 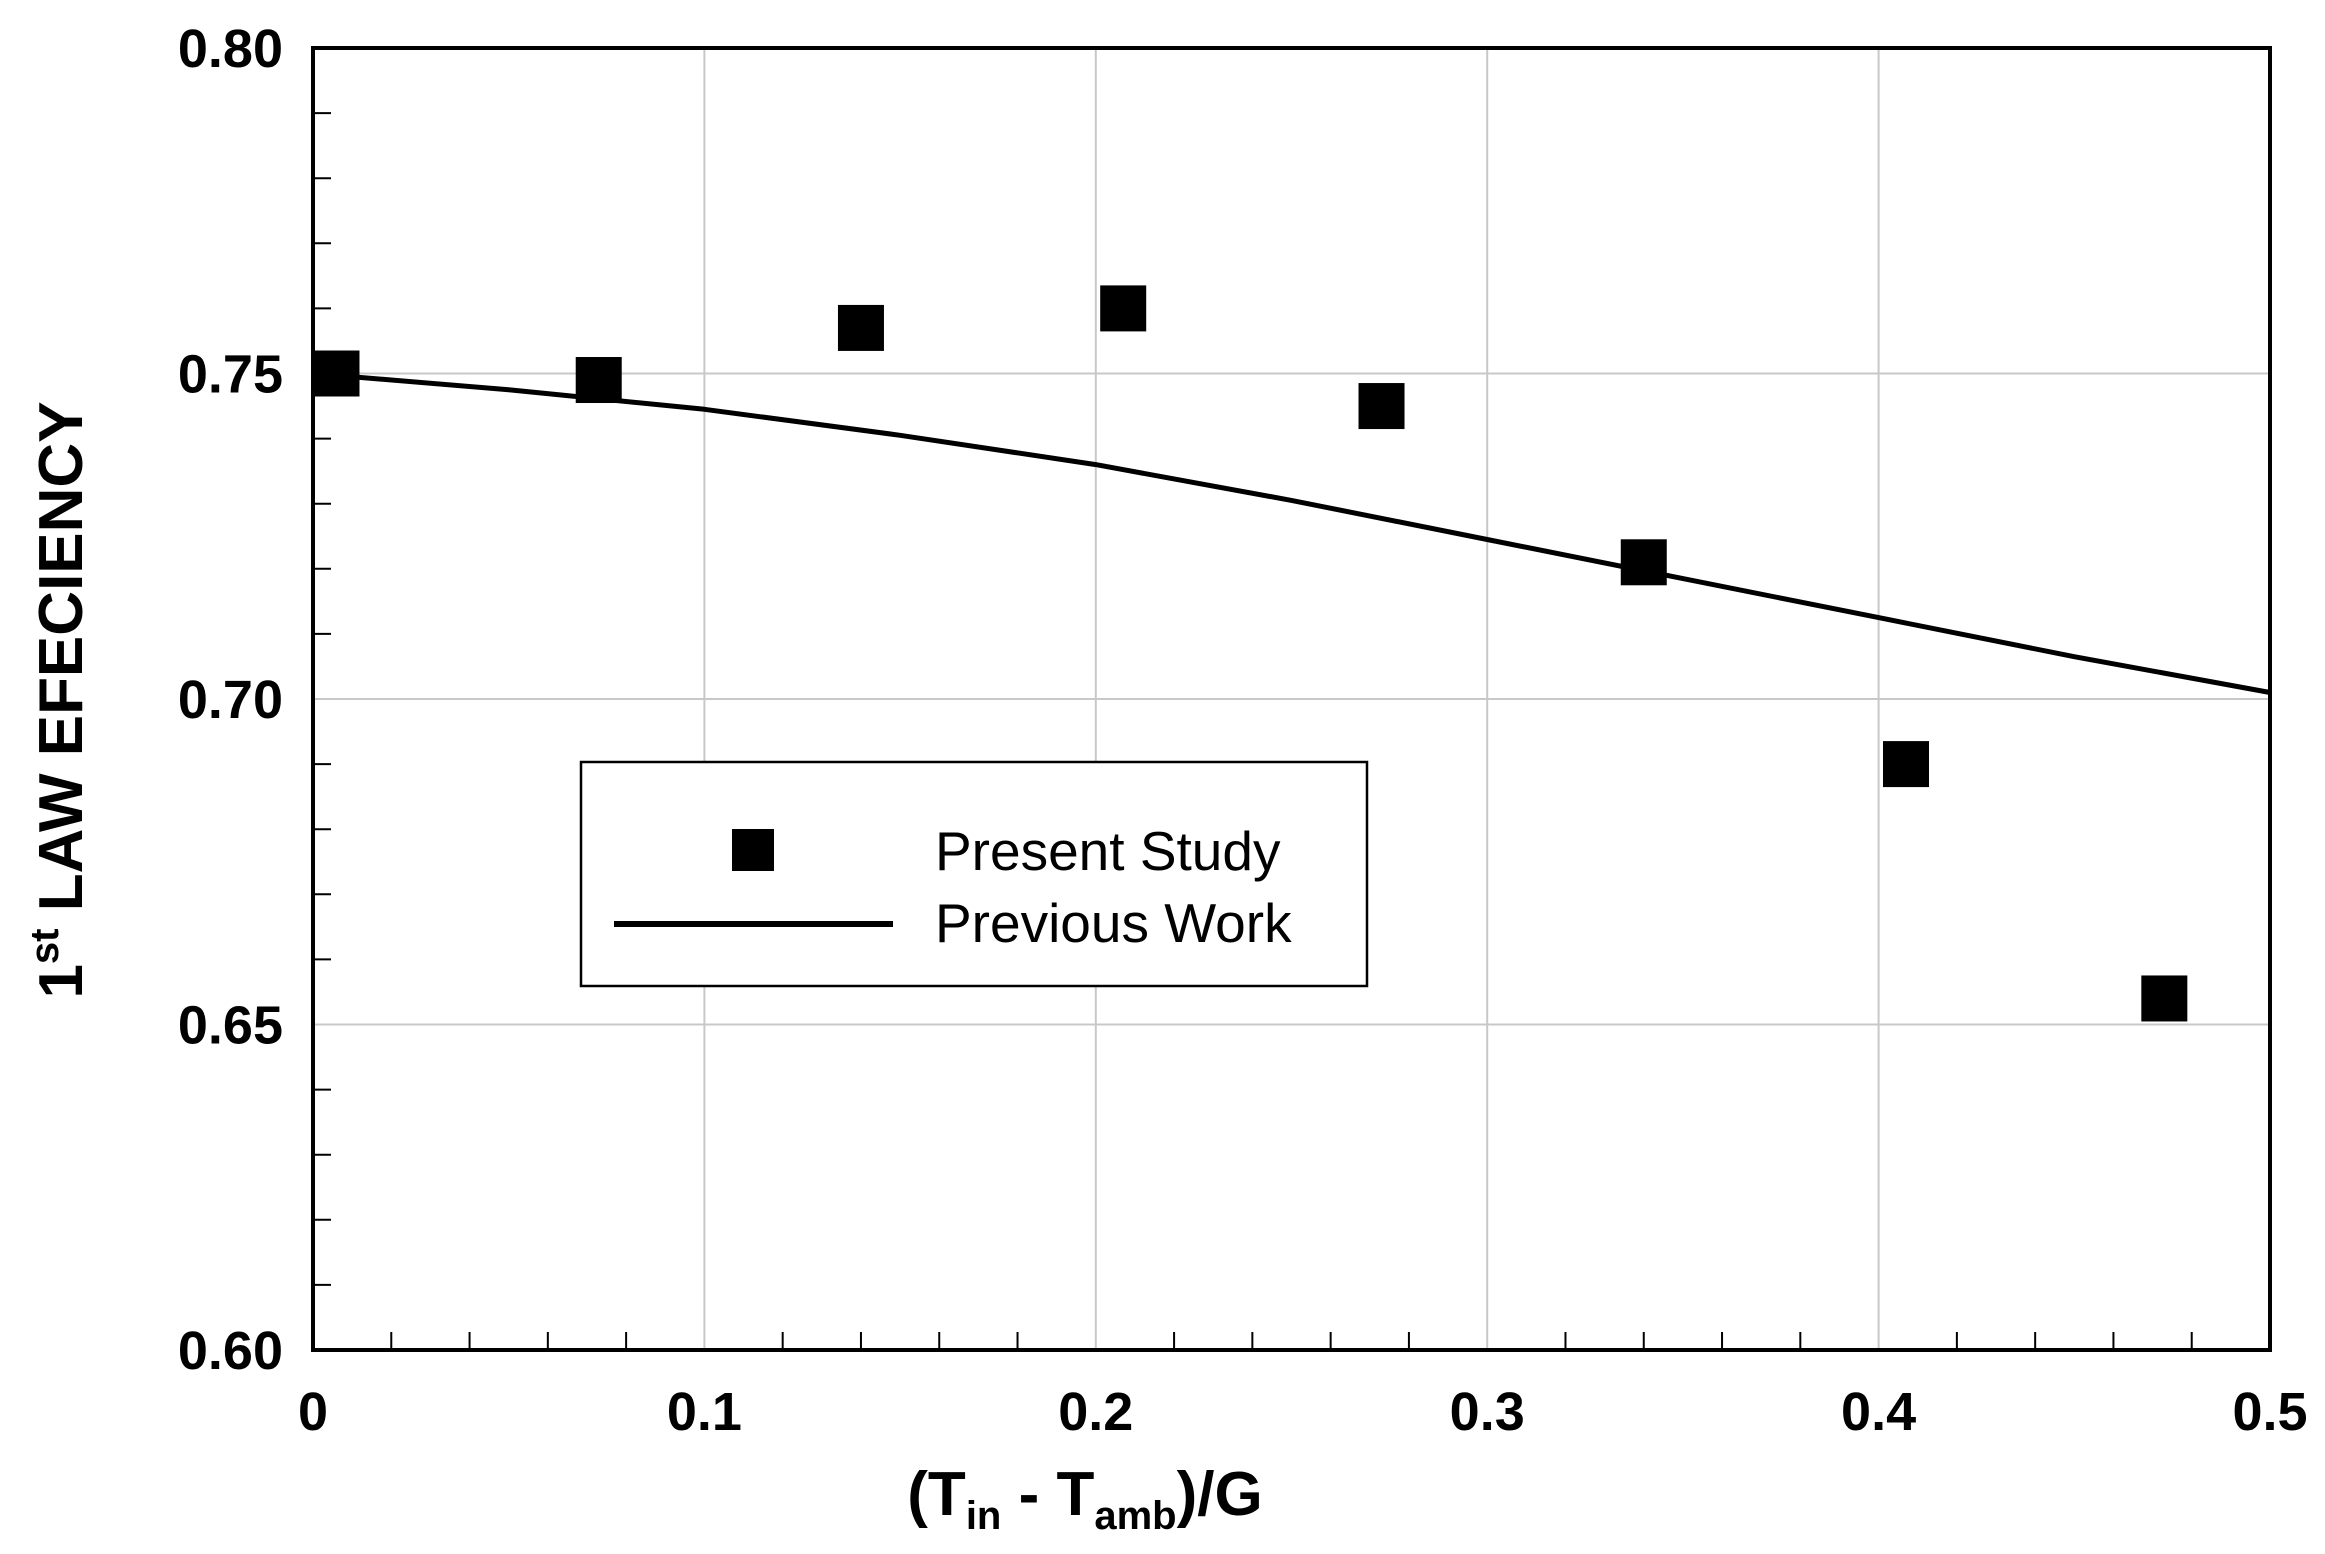 I want to click on x-tick-label: 0.4, so click(x=1878, y=1412).